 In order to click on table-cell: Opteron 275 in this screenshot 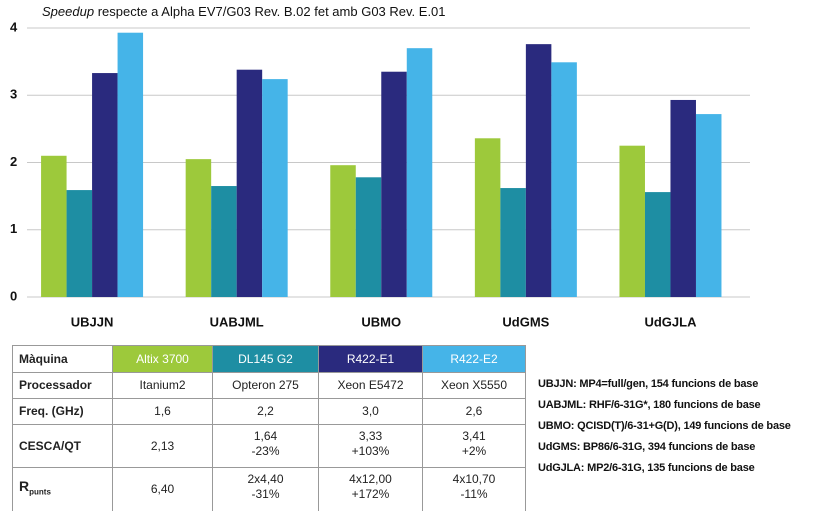, I will do `click(265, 385)`.